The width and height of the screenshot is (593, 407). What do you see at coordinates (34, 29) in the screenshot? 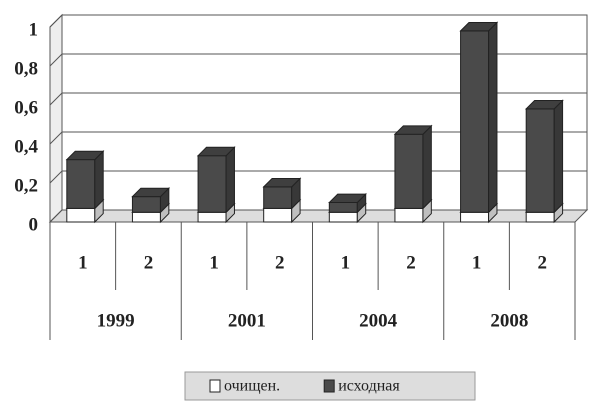
I see `y-tick-label: 1` at bounding box center [34, 29].